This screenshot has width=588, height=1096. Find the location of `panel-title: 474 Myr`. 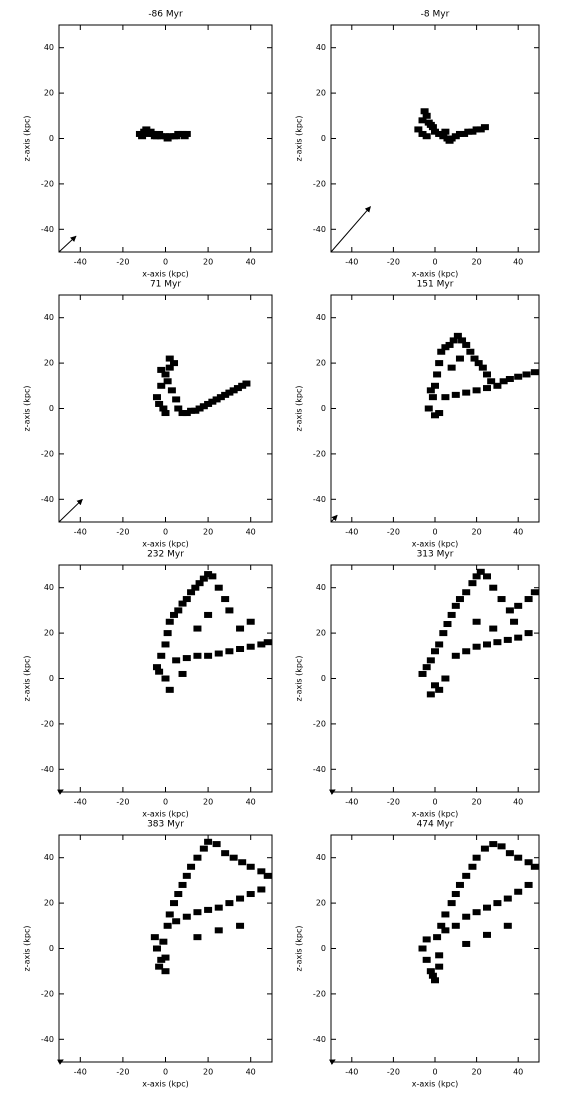

panel-title: 474 Myr is located at coordinates (435, 825).